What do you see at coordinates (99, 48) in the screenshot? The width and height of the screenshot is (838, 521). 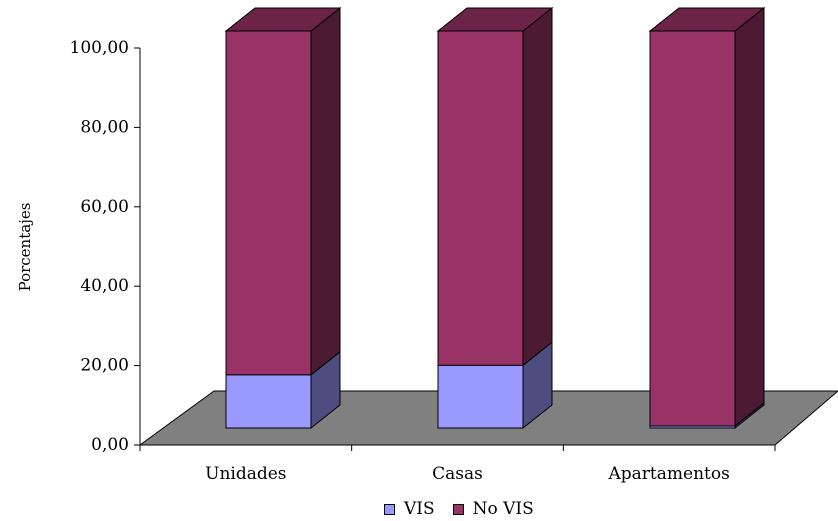 I see `y-tick-label: 100,00` at bounding box center [99, 48].